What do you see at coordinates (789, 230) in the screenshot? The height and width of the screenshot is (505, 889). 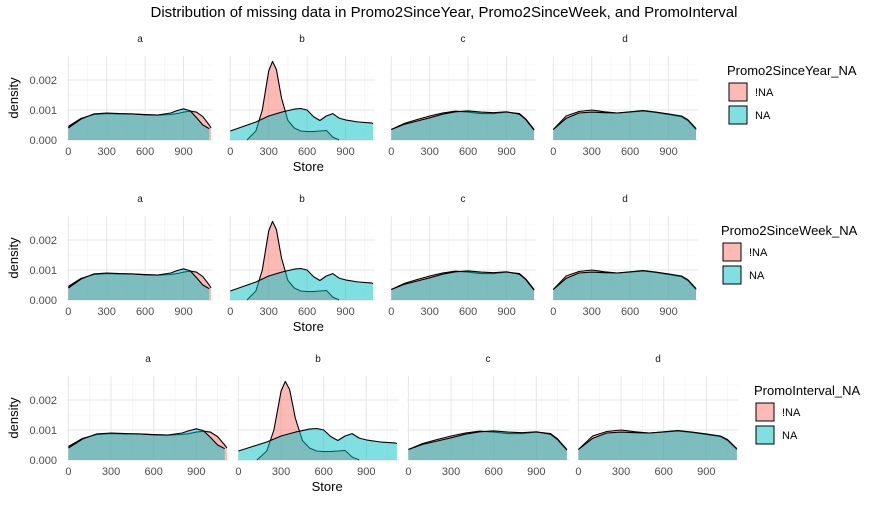 I see `legend-title: Promo2SinceWeek_NA` at bounding box center [789, 230].